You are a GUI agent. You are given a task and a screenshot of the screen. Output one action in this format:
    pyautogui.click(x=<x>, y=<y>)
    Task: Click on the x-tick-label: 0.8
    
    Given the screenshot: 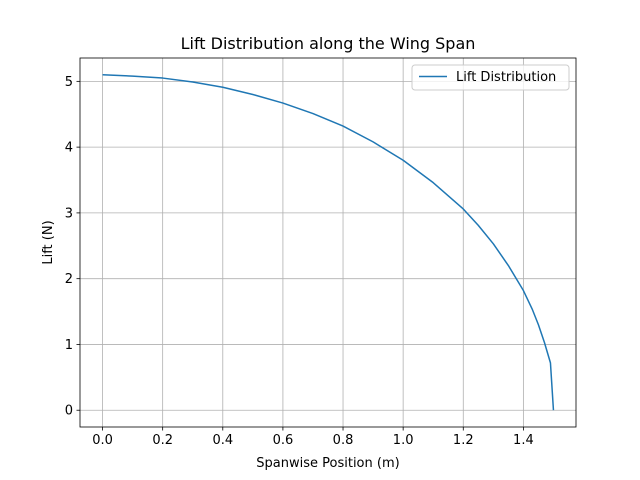 What is the action you would take?
    pyautogui.click(x=343, y=440)
    